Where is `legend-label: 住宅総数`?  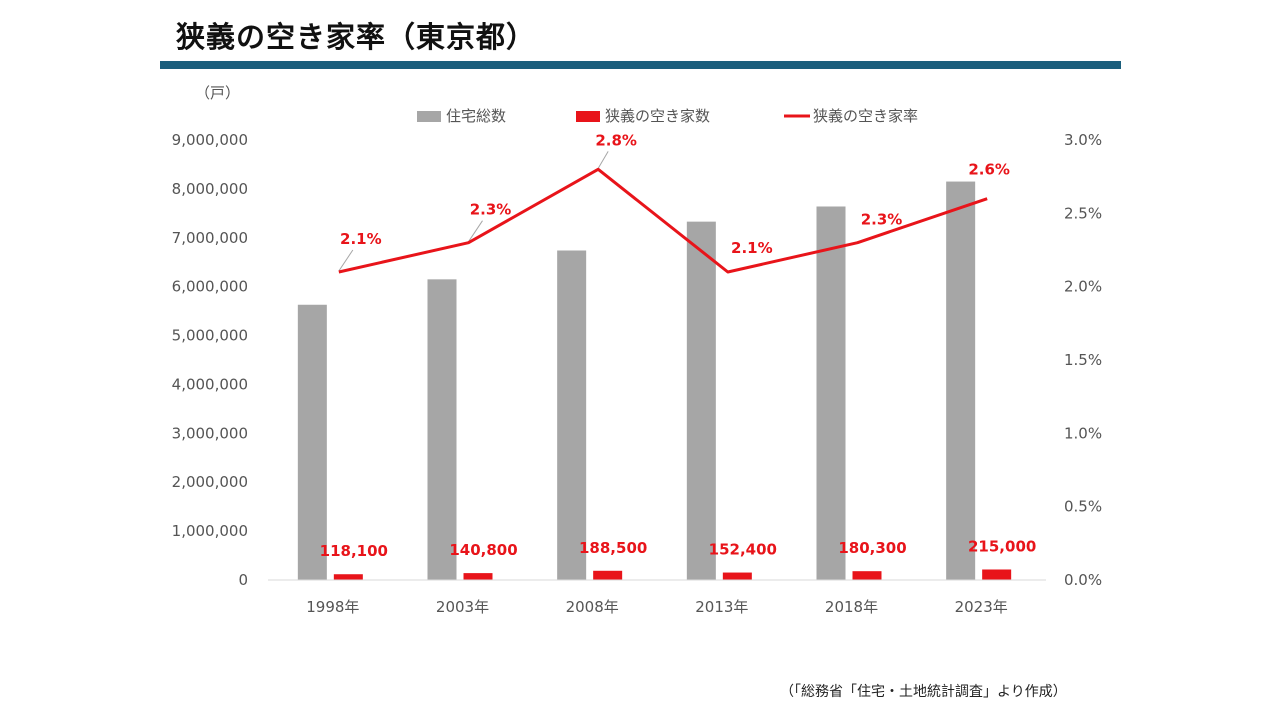
legend-label: 住宅総数 is located at coordinates (476, 116).